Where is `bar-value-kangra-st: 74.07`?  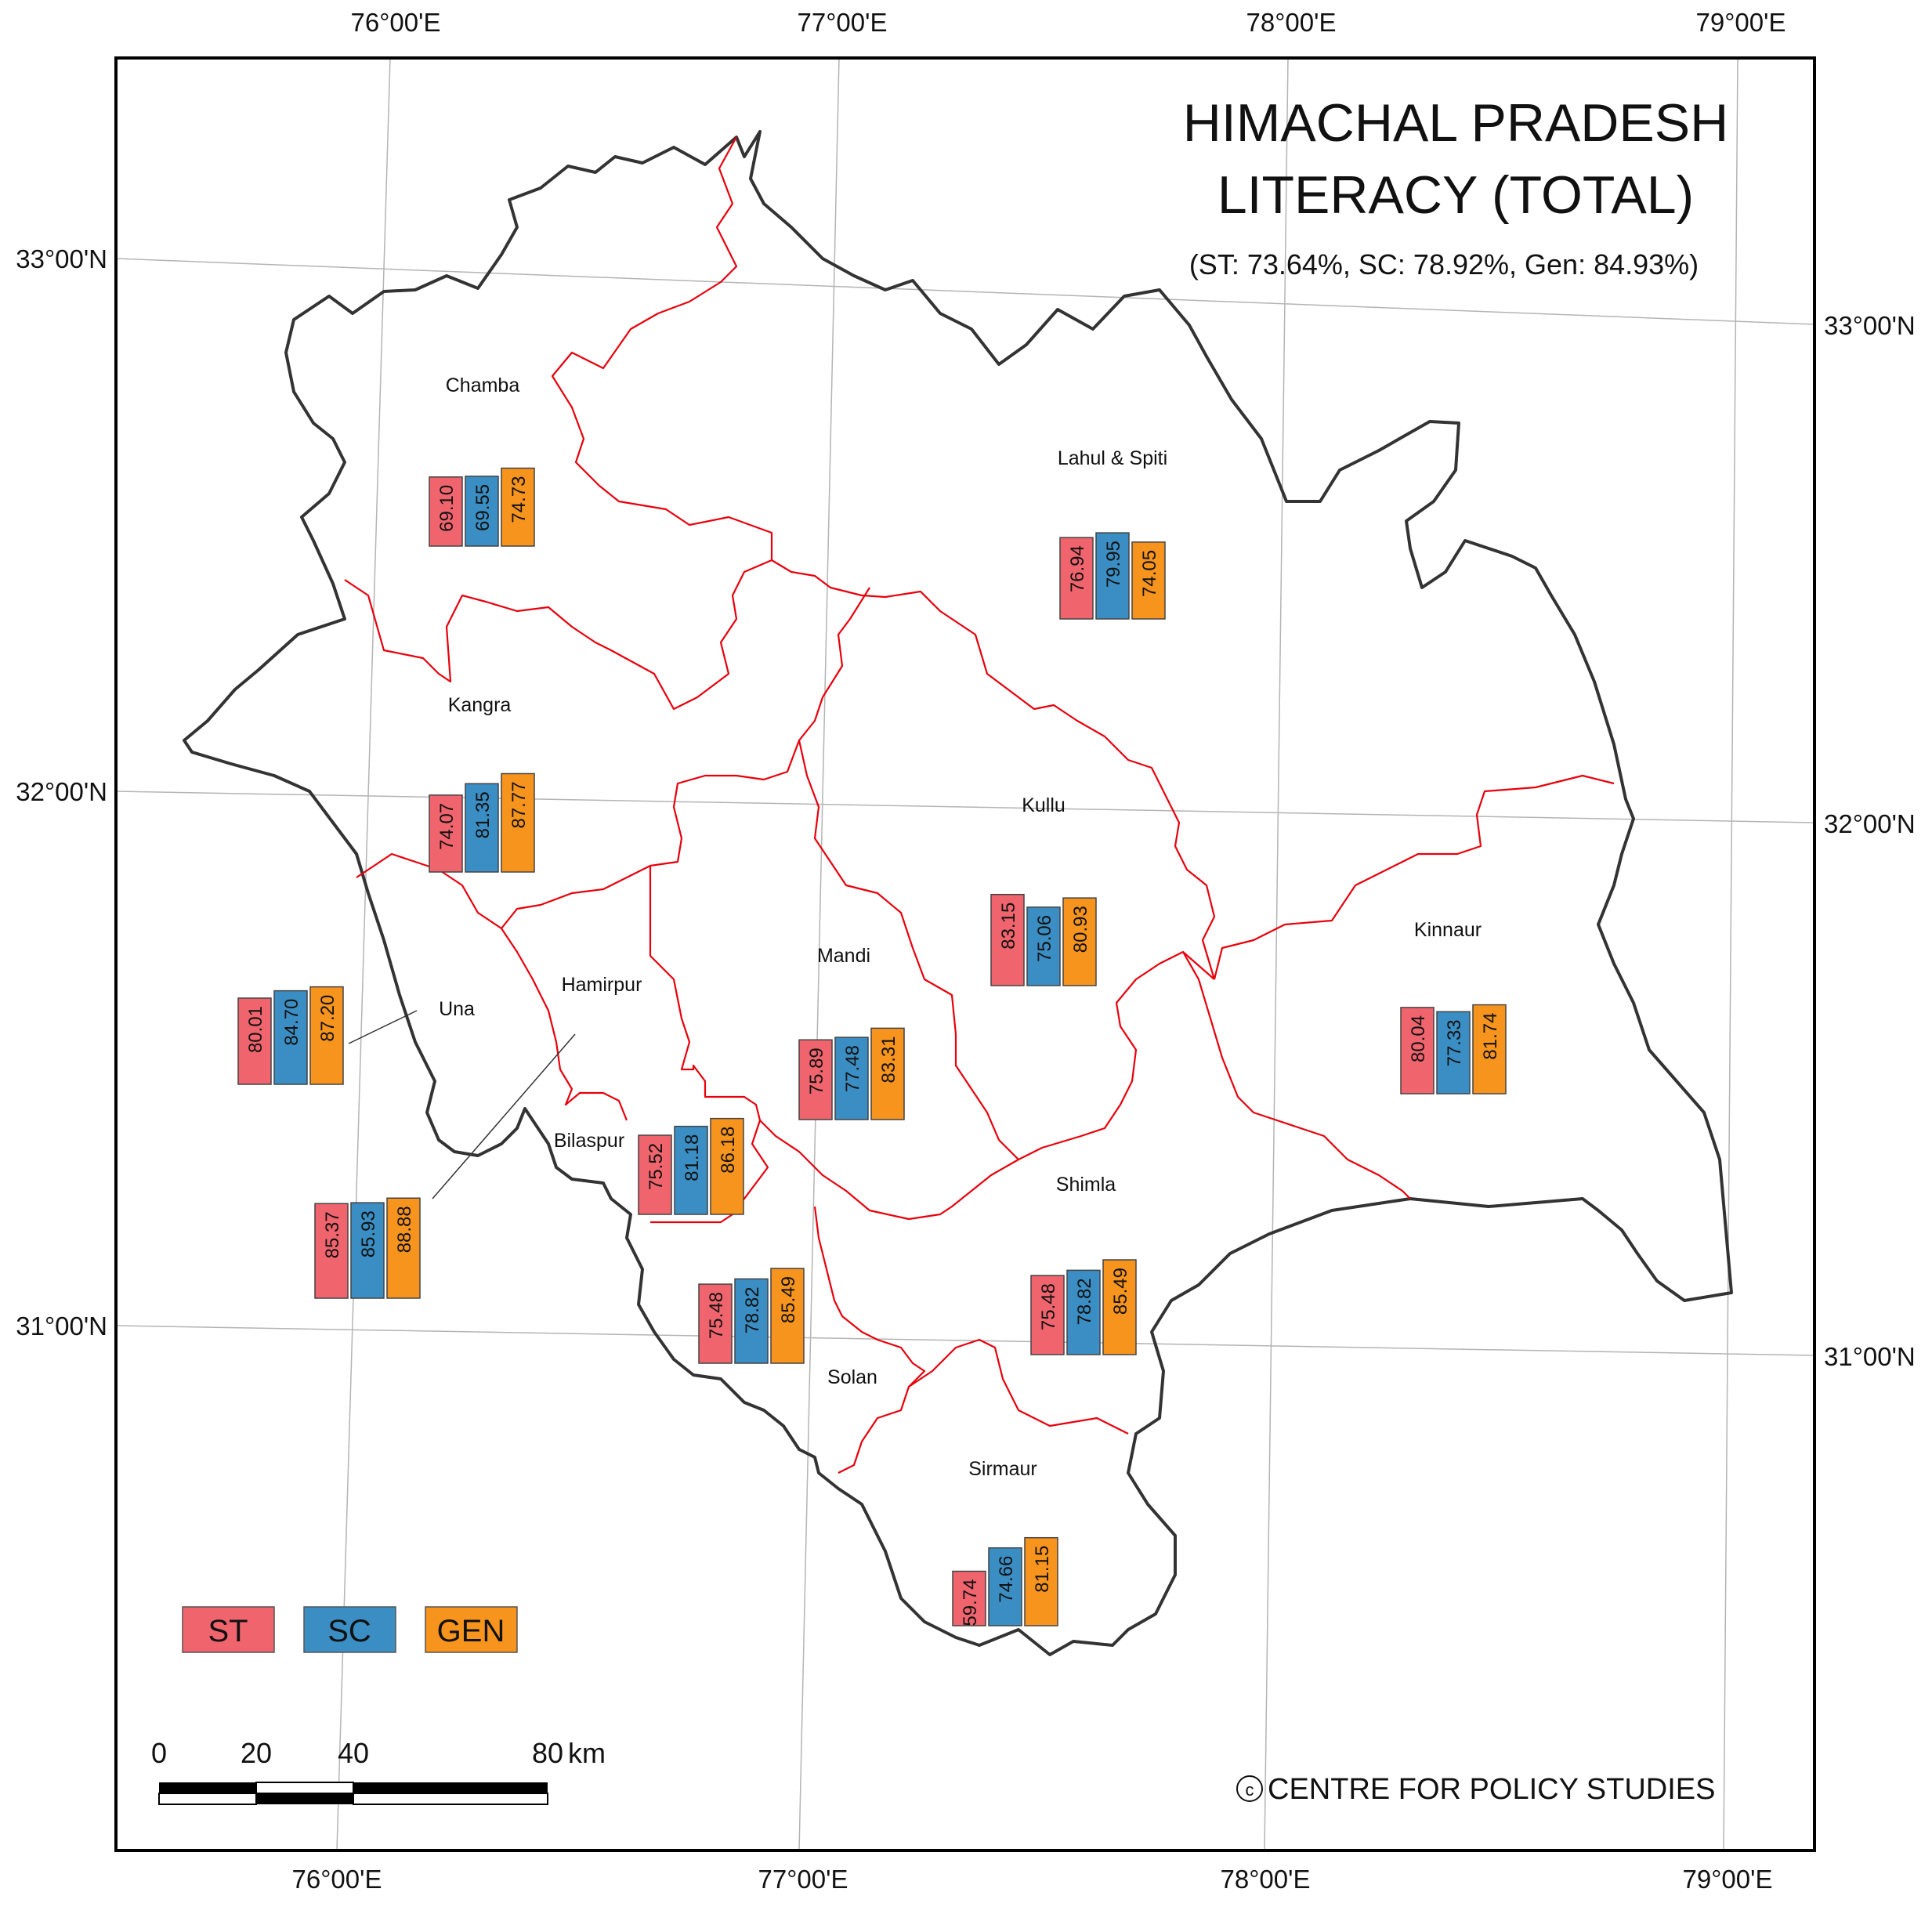 bar-value-kangra-st: 74.07 is located at coordinates (447, 826).